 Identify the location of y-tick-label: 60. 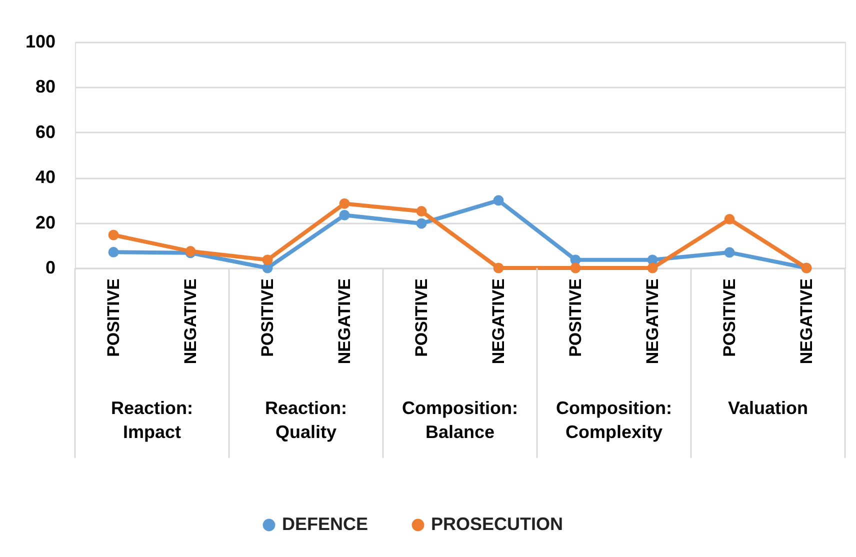
(45, 132).